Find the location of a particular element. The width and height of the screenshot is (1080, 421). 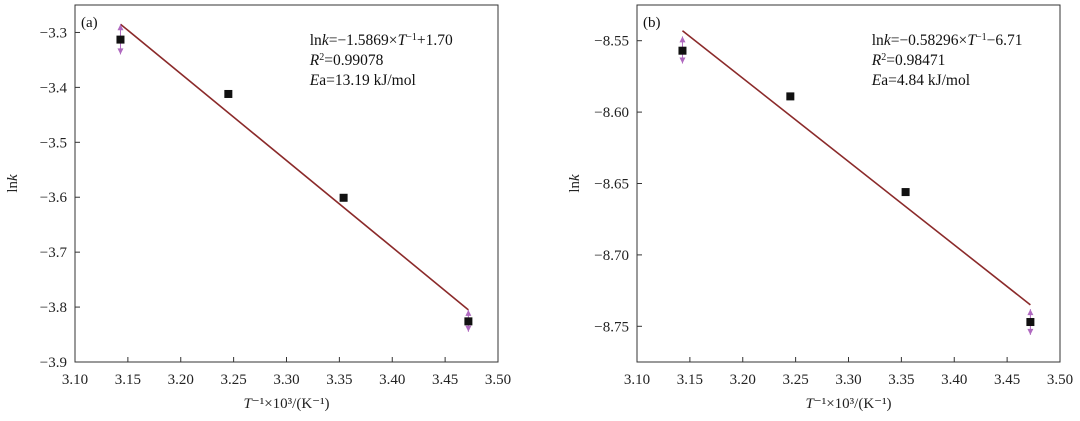

y-tick-label: −8.75 is located at coordinates (611, 327).